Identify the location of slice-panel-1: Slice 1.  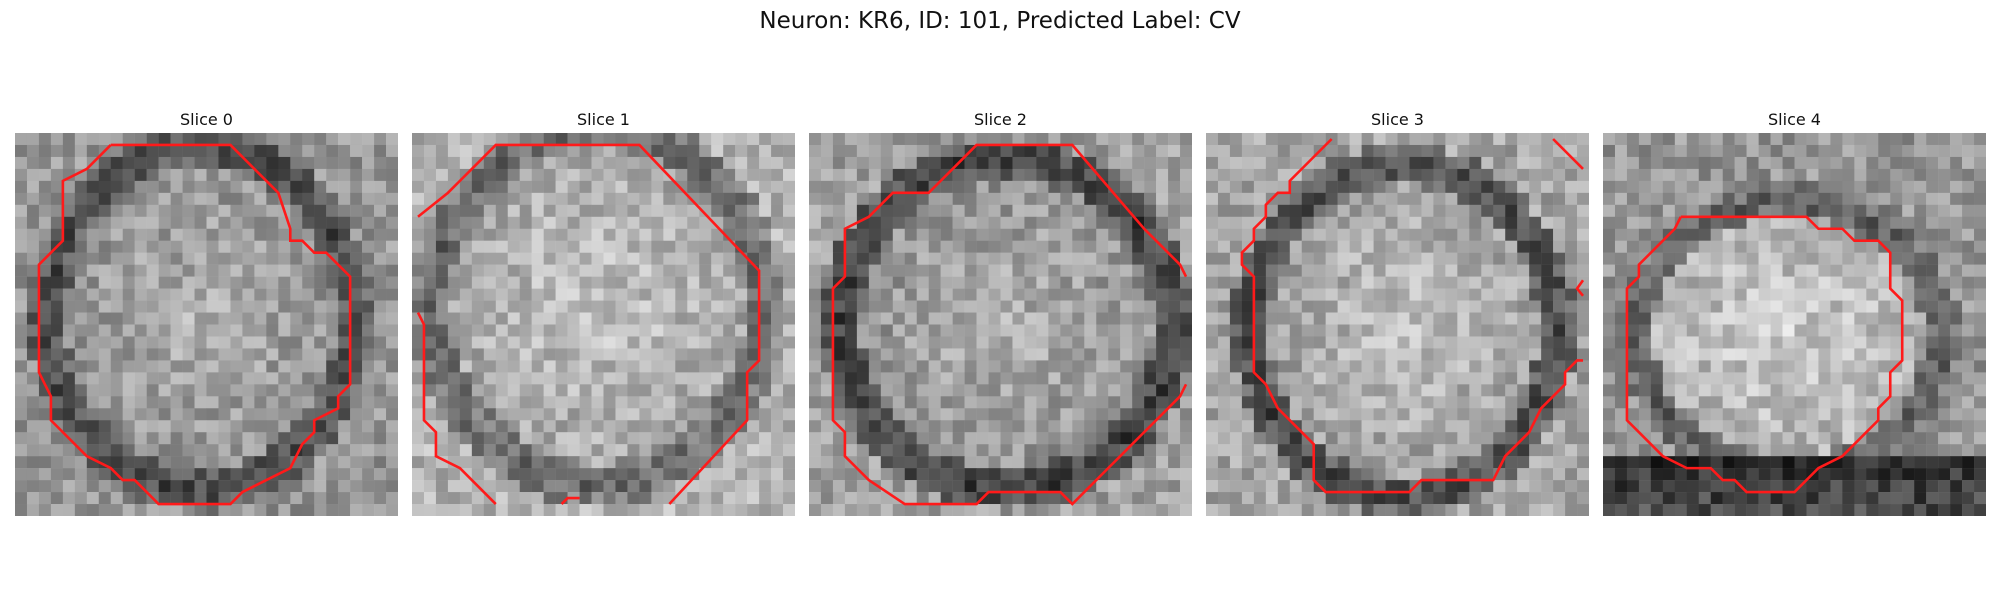
(603, 312).